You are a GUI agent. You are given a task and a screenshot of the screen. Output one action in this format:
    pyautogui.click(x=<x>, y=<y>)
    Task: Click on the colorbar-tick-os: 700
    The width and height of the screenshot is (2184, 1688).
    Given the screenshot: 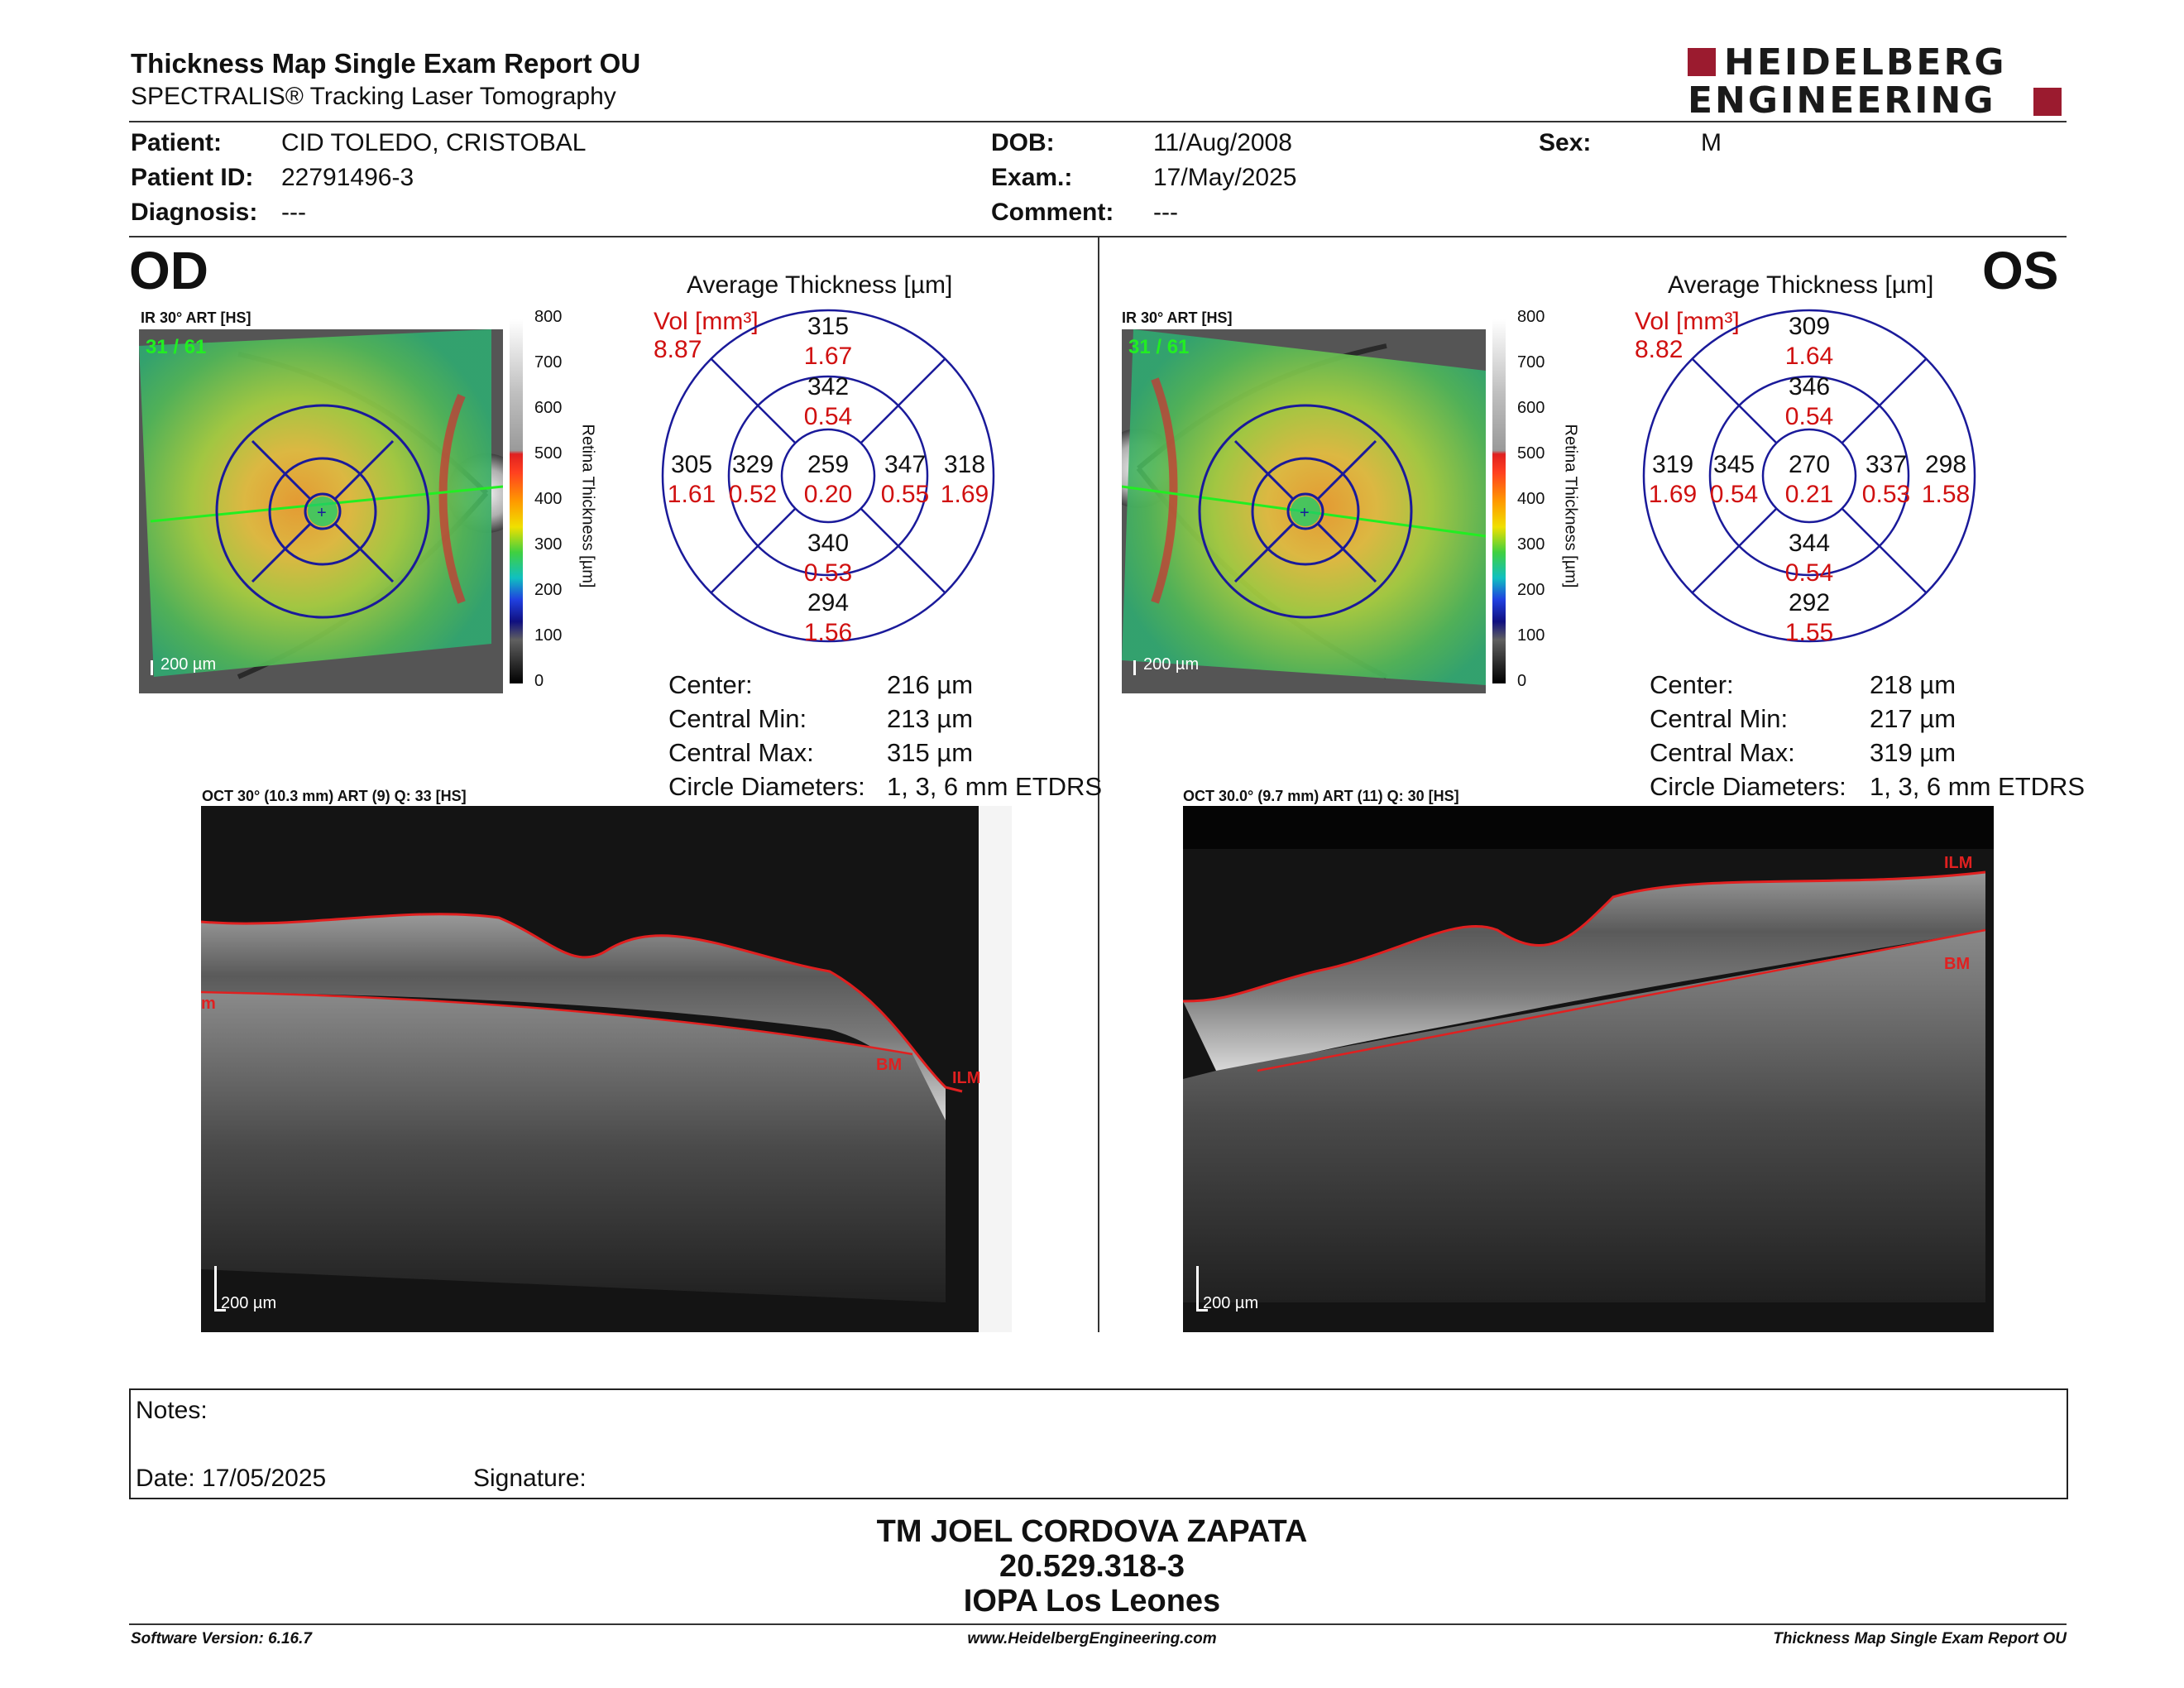 What is the action you would take?
    pyautogui.click(x=1531, y=362)
    